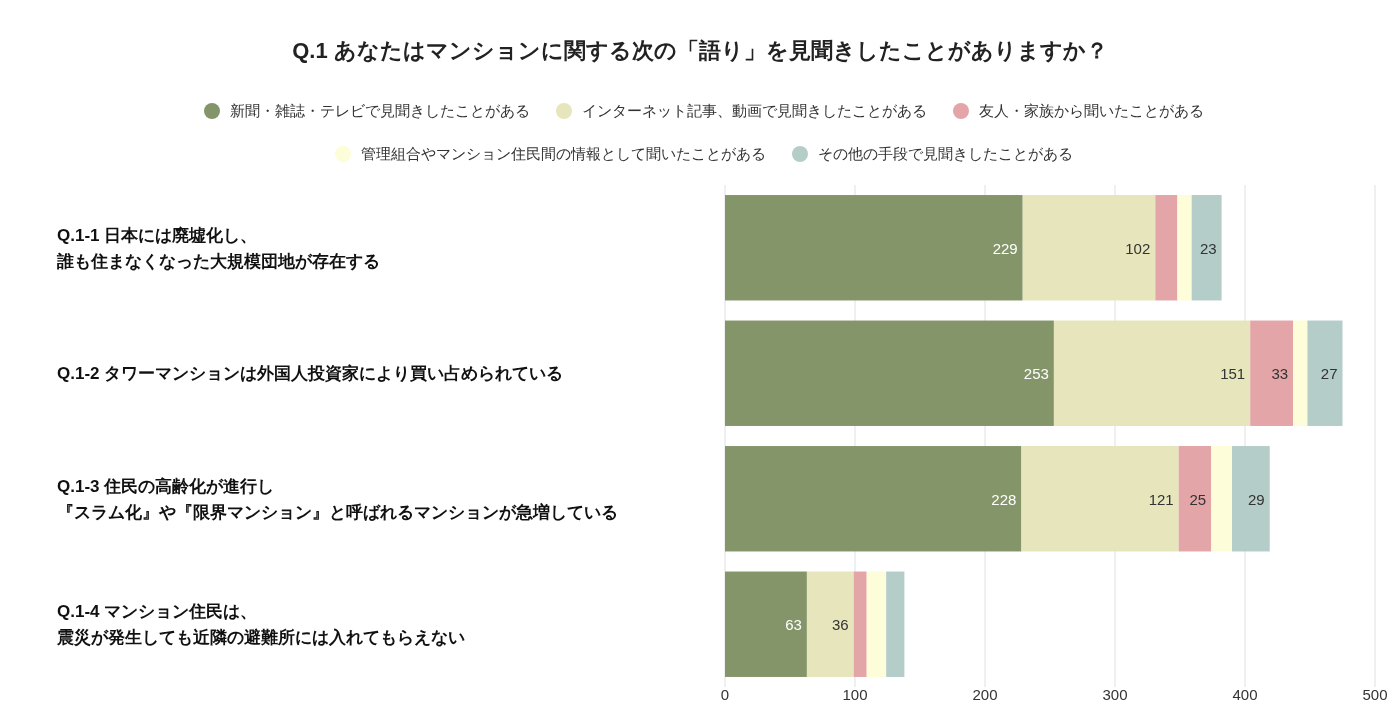  I want to click on data-label: 229, so click(1005, 248).